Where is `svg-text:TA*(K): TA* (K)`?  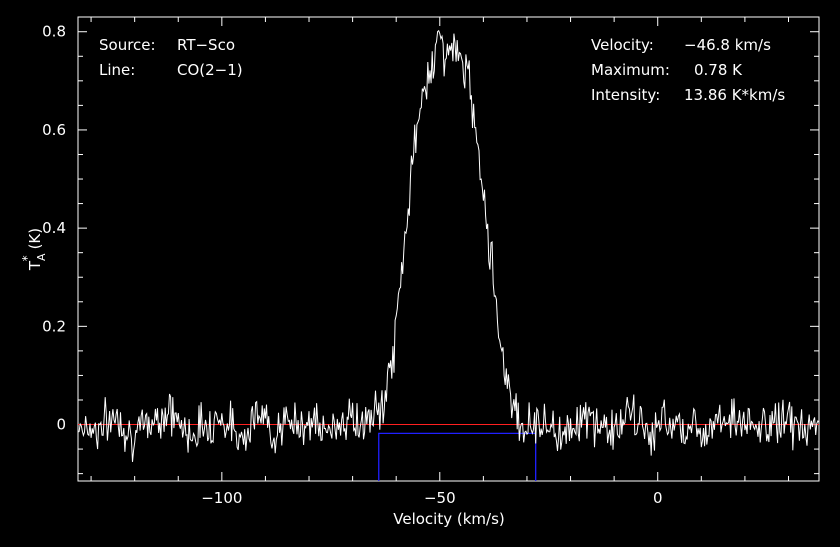
svg-text:TA*(K): TA* (K) is located at coordinates (34, 249).